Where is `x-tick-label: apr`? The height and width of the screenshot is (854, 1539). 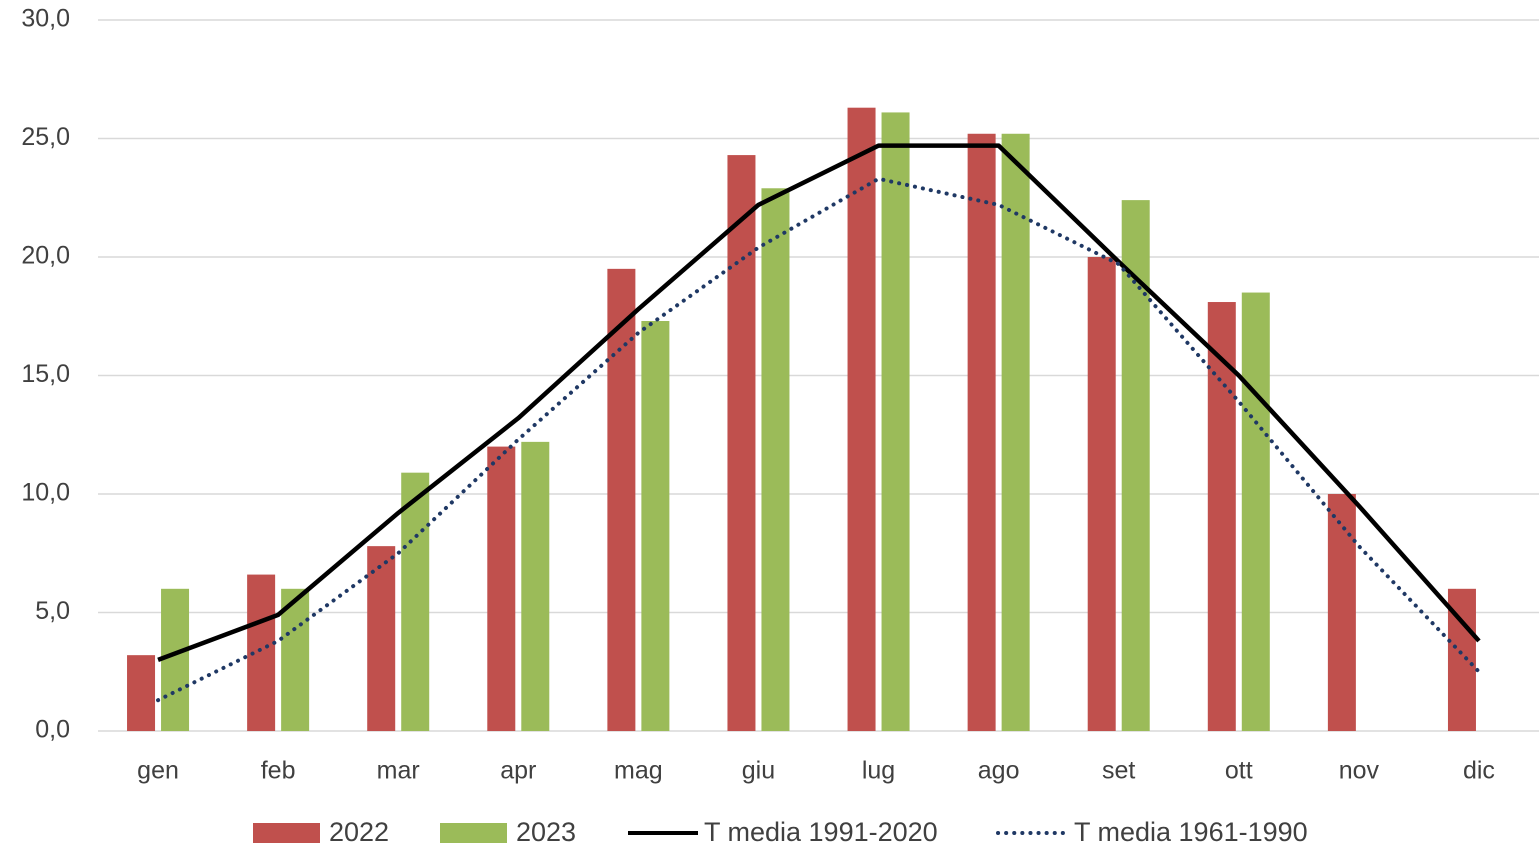
x-tick-label: apr is located at coordinates (518, 771).